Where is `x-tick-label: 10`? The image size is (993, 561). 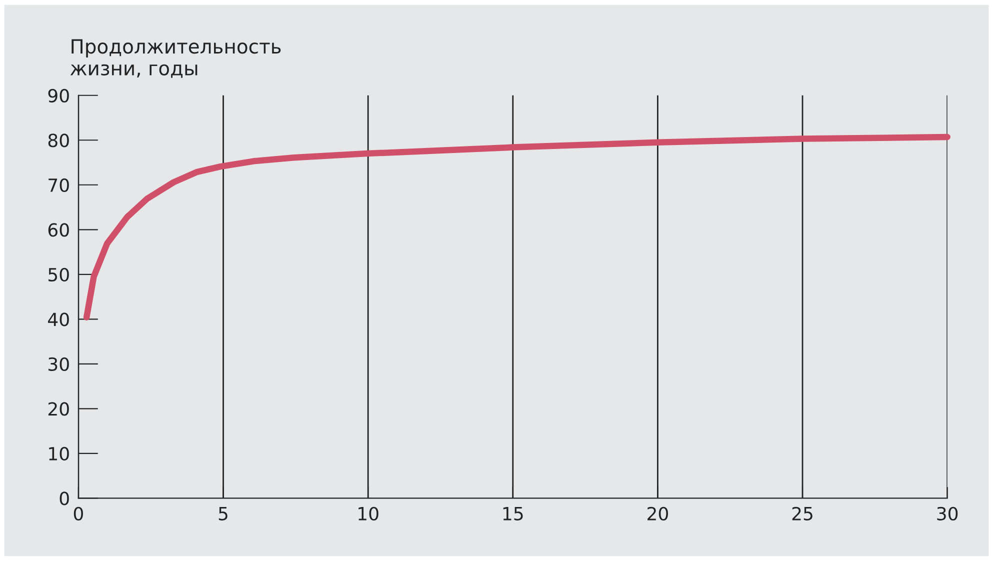 x-tick-label: 10 is located at coordinates (368, 513).